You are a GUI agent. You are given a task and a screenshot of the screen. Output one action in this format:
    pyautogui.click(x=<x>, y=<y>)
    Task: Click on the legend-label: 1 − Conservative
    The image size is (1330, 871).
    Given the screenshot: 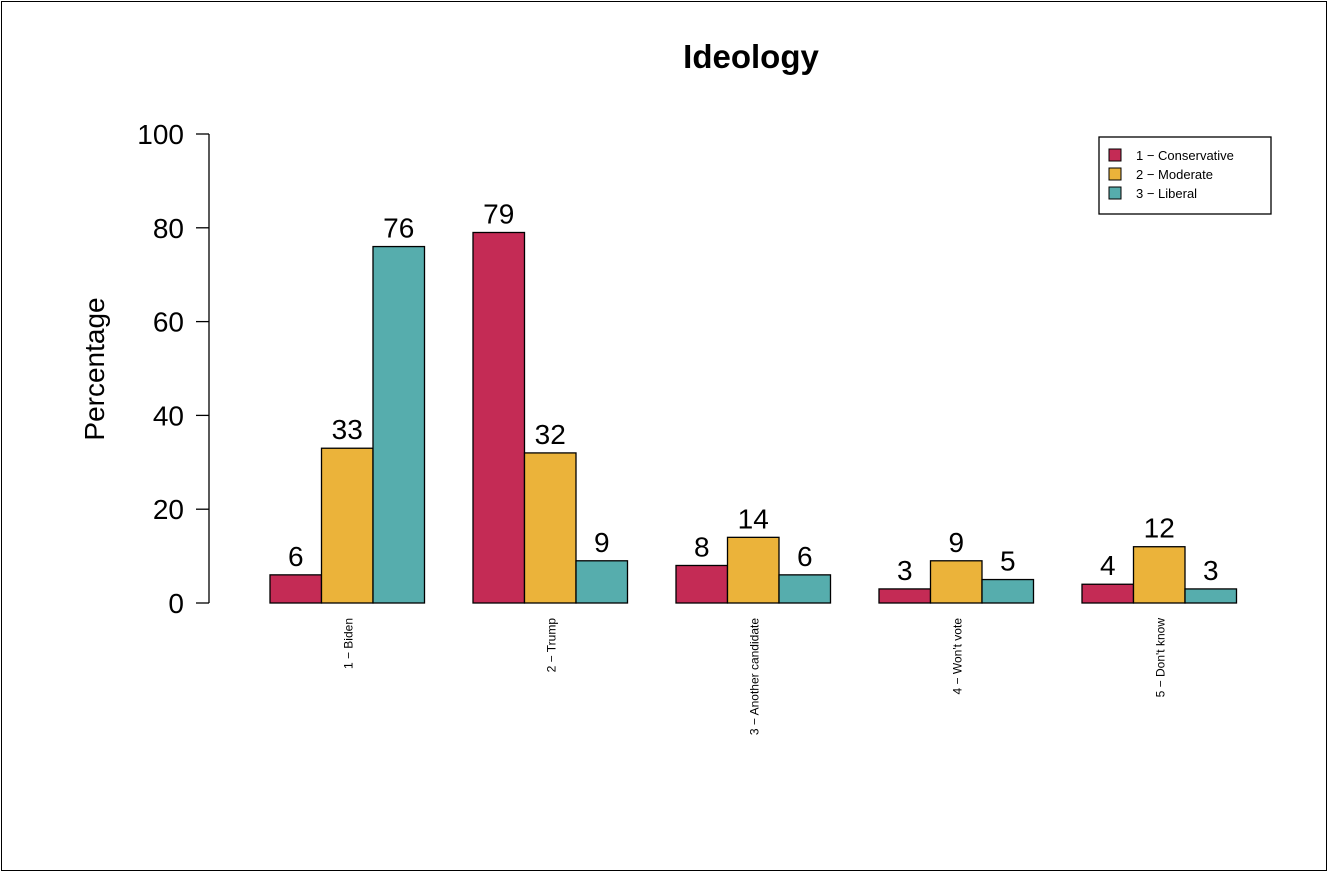 What is the action you would take?
    pyautogui.click(x=1185, y=155)
    